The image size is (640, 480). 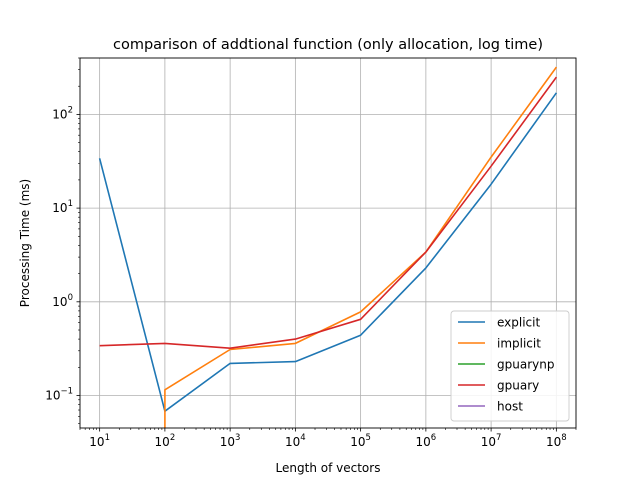 What do you see at coordinates (295, 441) in the screenshot?
I see `x-tick-label: 10⁴` at bounding box center [295, 441].